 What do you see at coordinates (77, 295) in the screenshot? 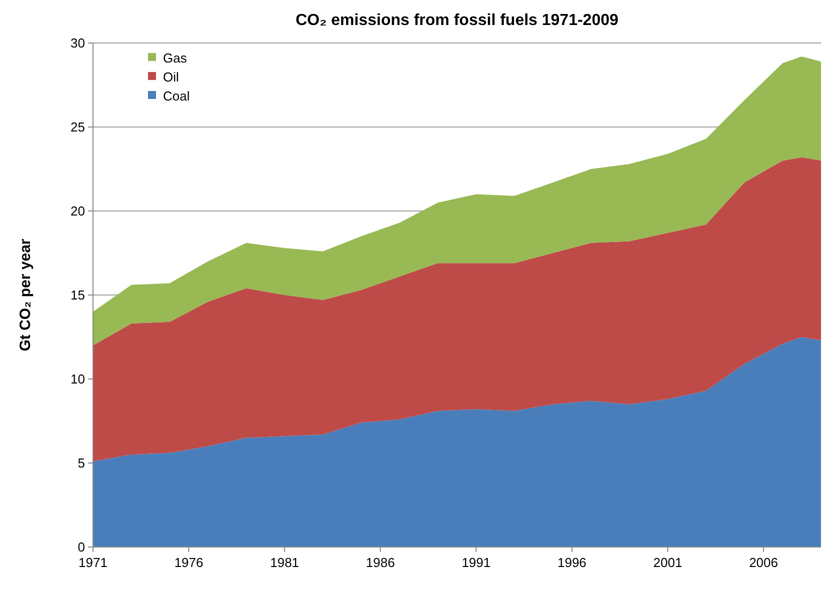
I see `y-tick-label: 15` at bounding box center [77, 295].